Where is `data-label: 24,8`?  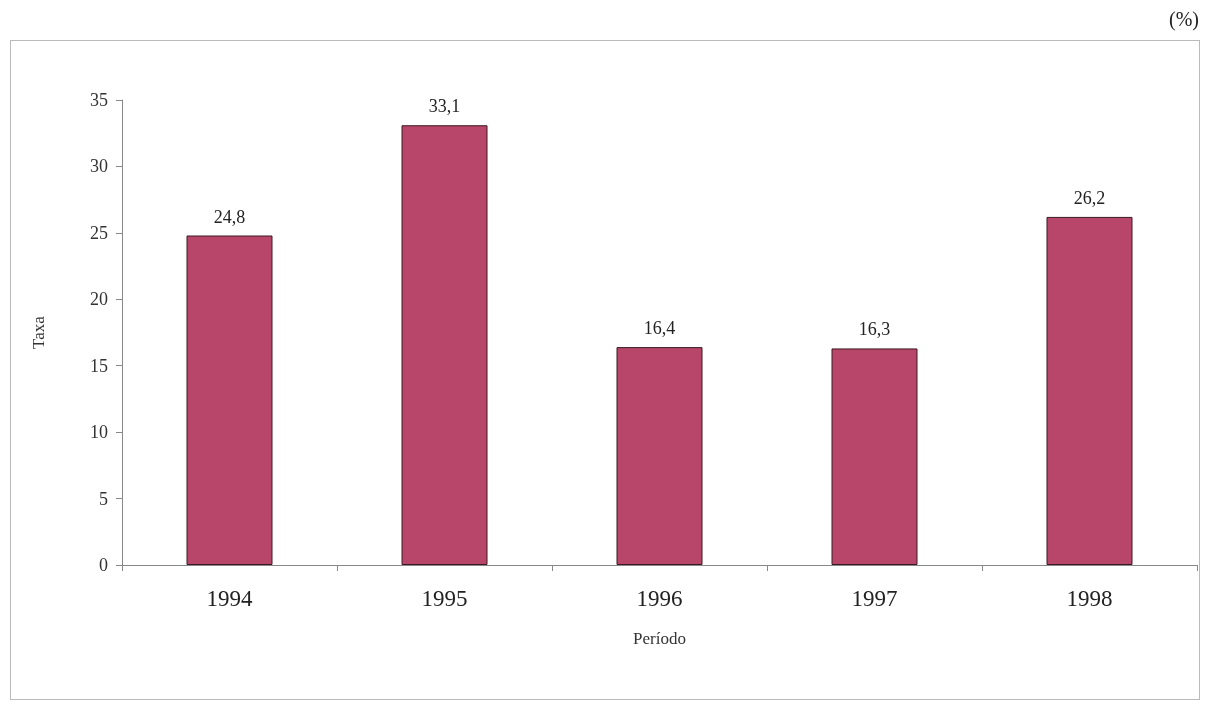 data-label: 24,8 is located at coordinates (229, 216).